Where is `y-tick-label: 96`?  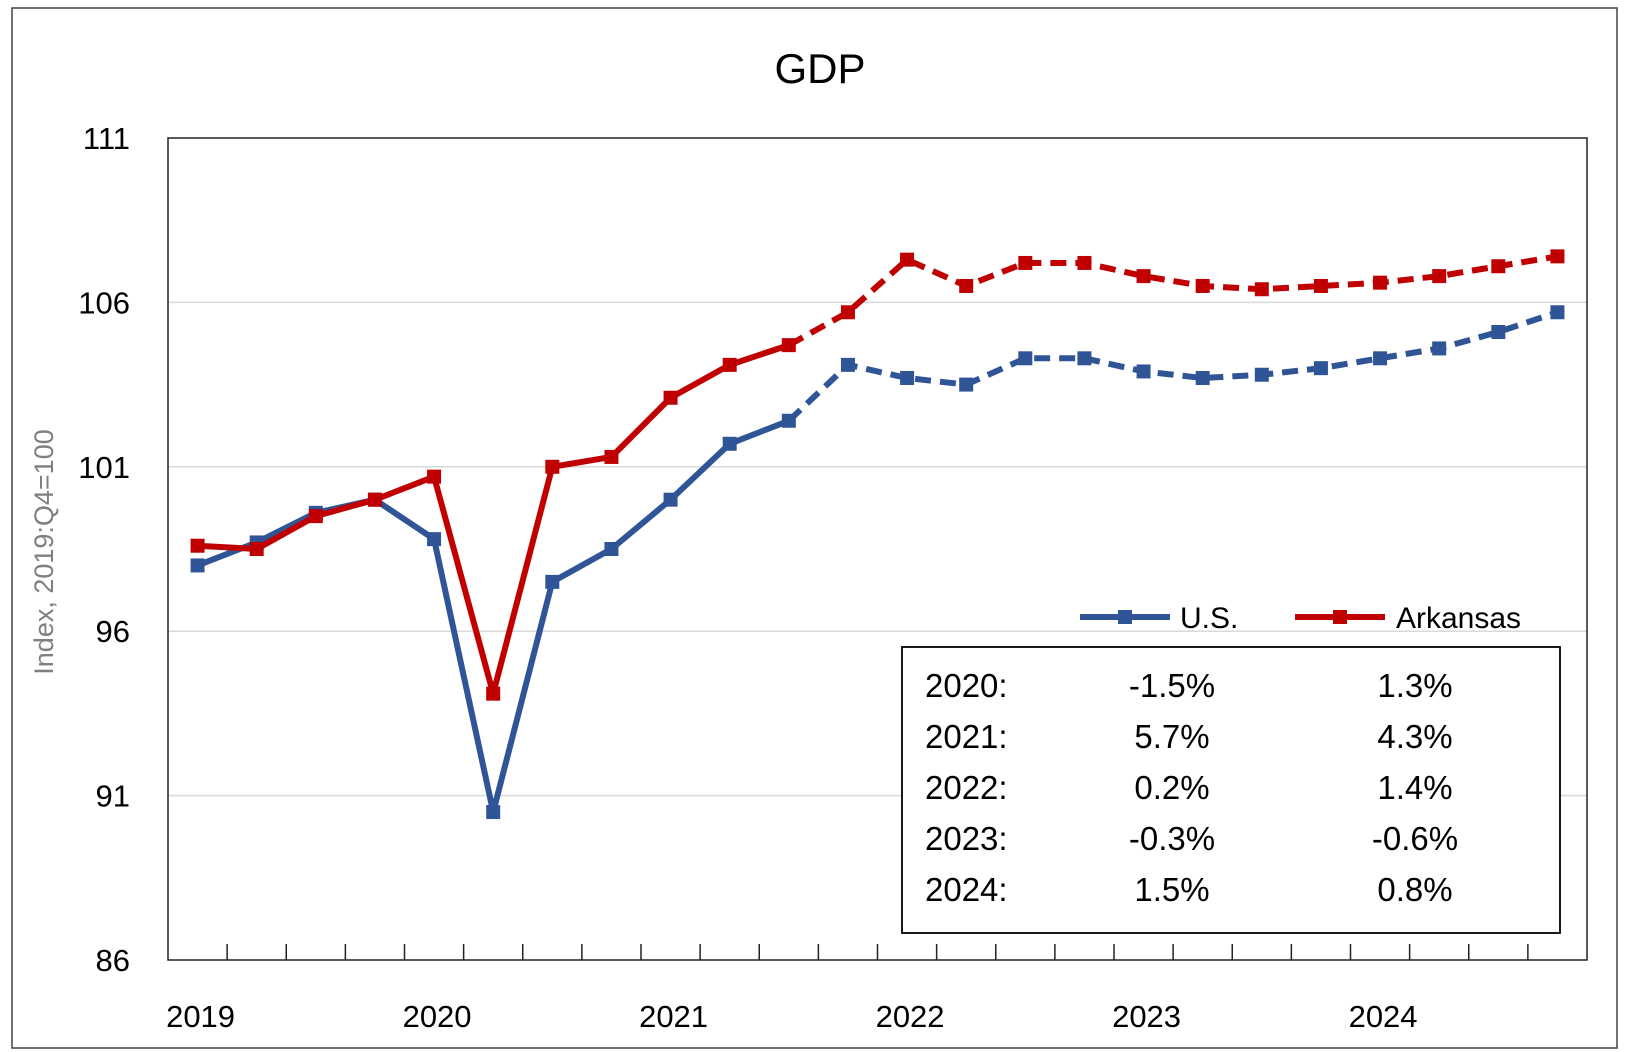
y-tick-label: 96 is located at coordinates (113, 631).